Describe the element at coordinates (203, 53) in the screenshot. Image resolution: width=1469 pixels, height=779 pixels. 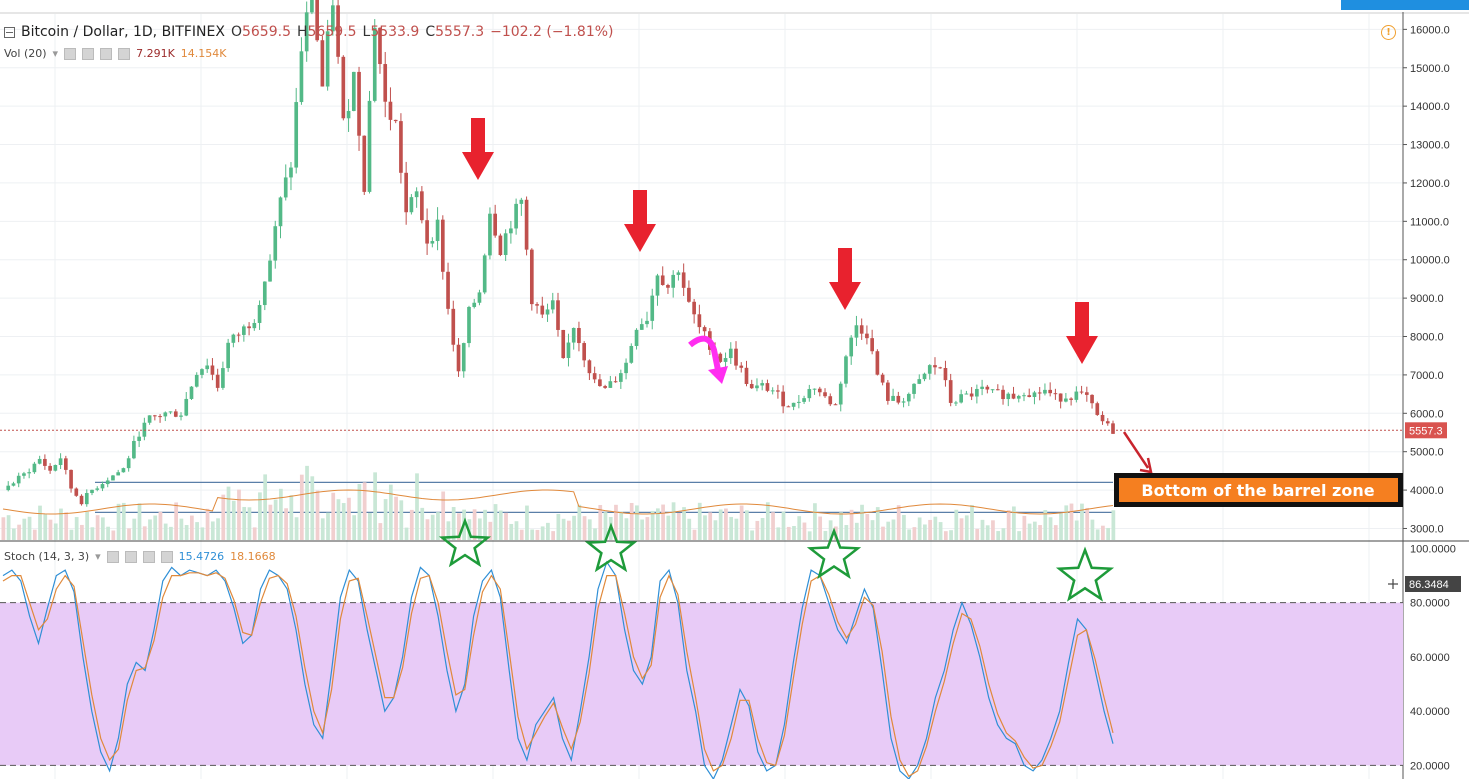
I see `volume-value-2: 14.154K` at that location.